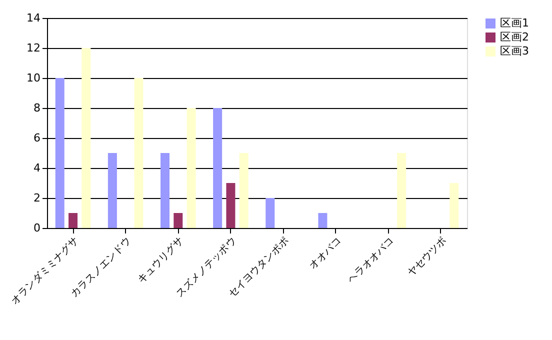 The width and height of the screenshot is (552, 340). Describe the element at coordinates (514, 23) in the screenshot. I see `legend-label: 区画1` at that location.